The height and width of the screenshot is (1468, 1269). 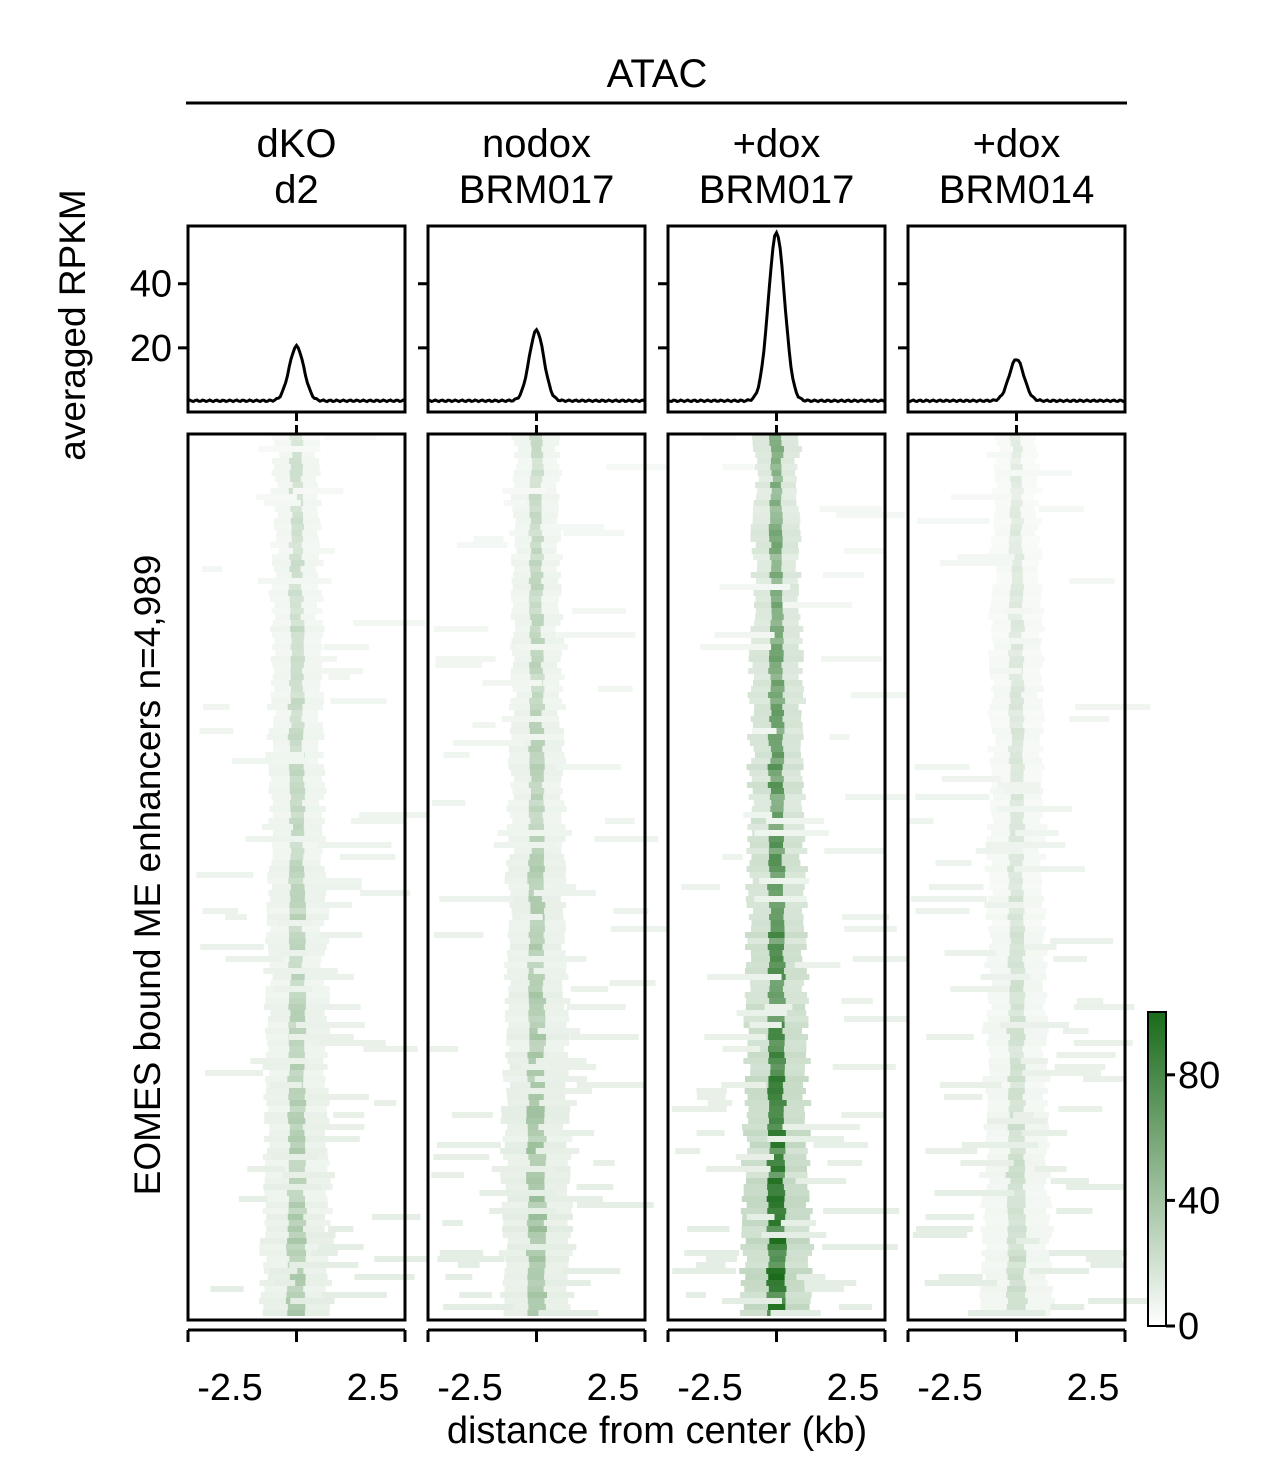 I want to click on profile-frame, so click(x=776, y=319).